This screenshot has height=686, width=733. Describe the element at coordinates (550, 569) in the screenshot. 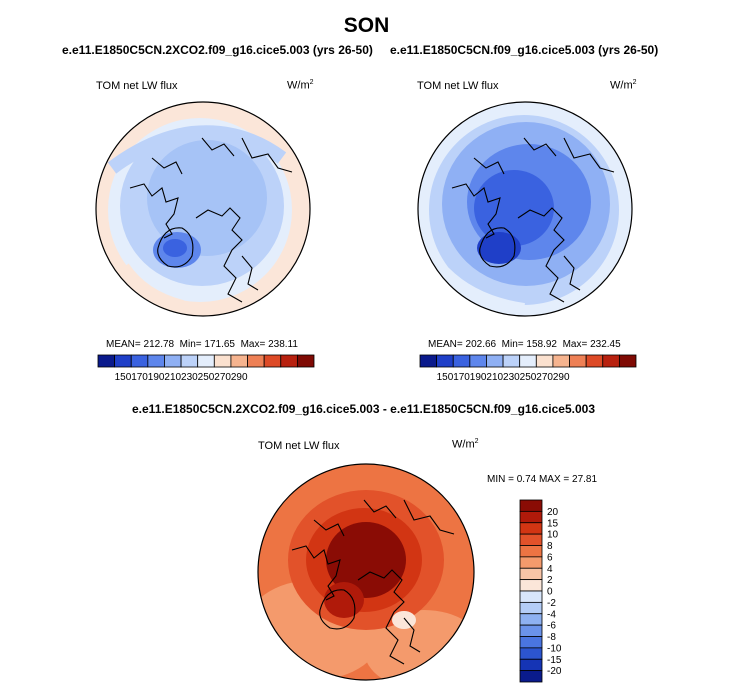

I see `diff-colorbar-tick-label: 4` at that location.